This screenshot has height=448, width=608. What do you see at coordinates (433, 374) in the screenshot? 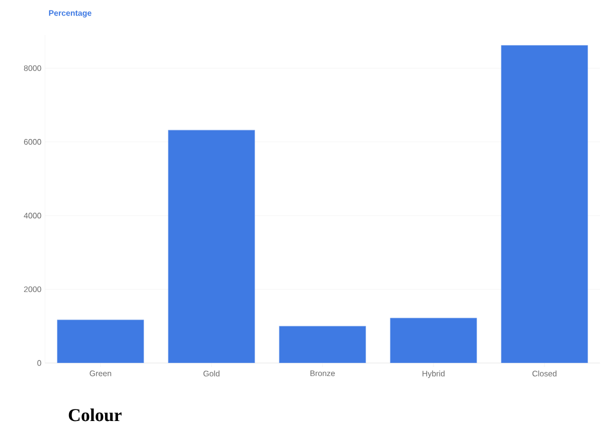
I see `x-tick-label: Hybrid` at bounding box center [433, 374].